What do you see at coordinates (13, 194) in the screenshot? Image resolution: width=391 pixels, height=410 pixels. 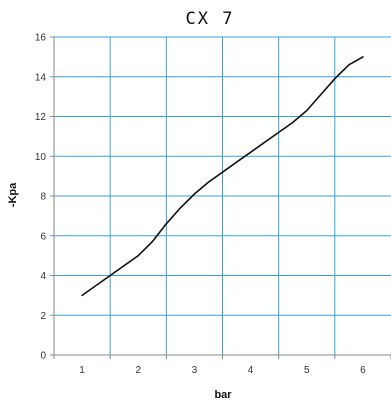 I see `y-axis-label: -Kpa` at bounding box center [13, 194].